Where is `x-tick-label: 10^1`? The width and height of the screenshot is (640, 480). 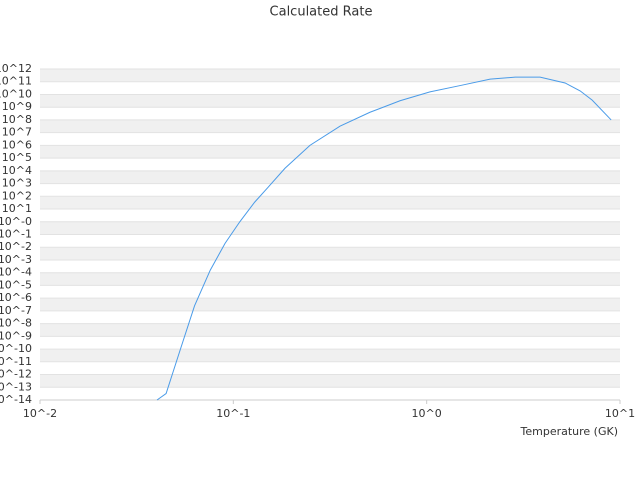
x-tick-label: 10^1 is located at coordinates (620, 413).